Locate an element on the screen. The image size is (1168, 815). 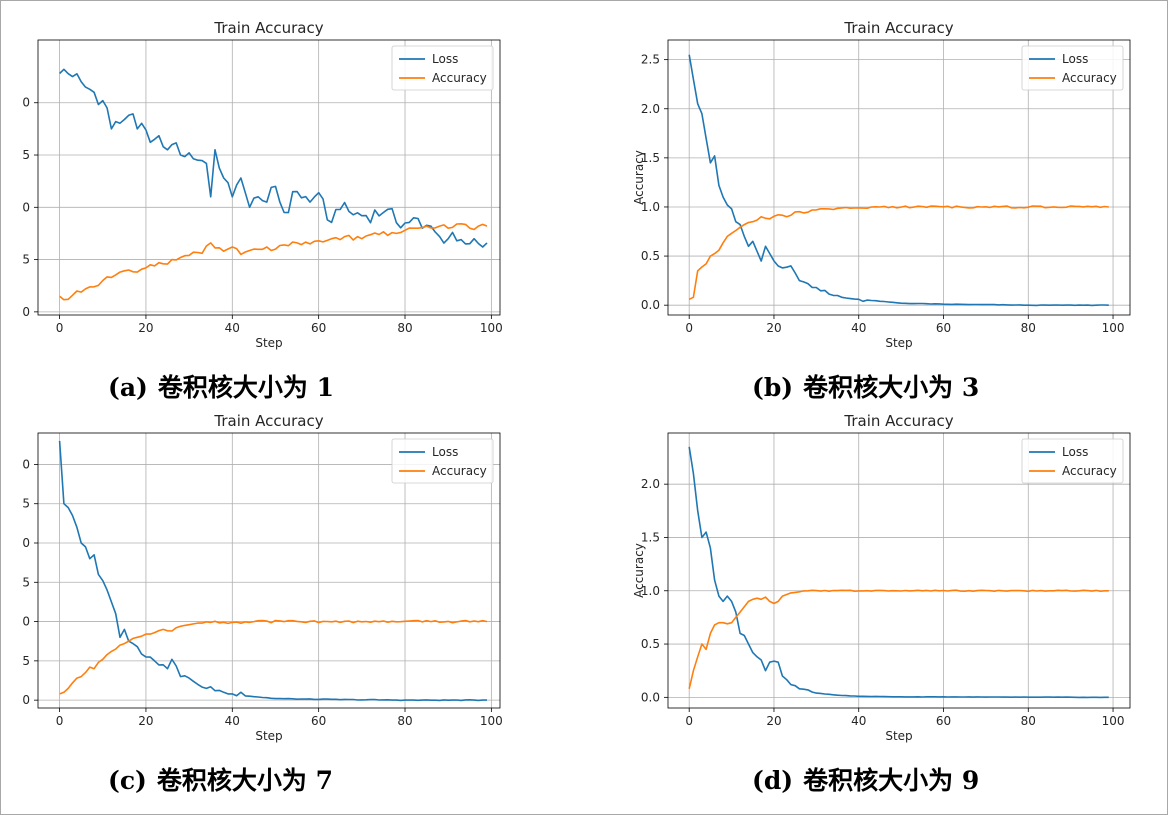
caption-text: 卷积核大小为 1 is located at coordinates (245, 387).